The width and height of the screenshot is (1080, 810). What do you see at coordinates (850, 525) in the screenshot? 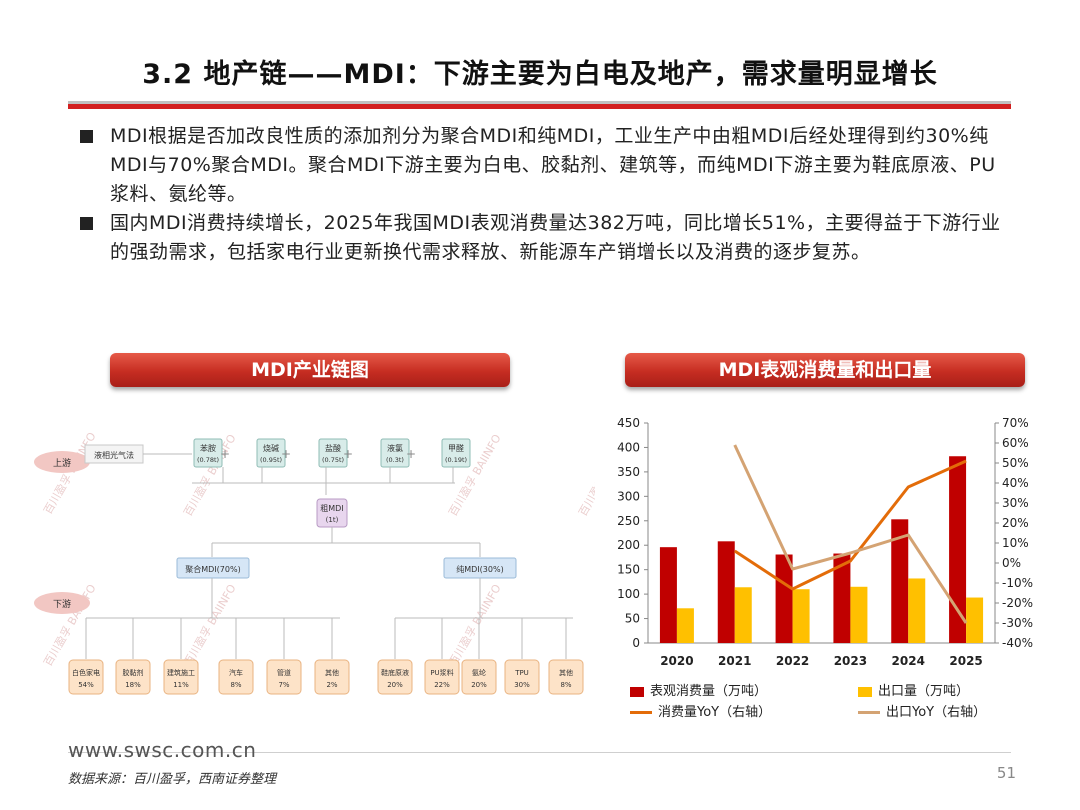
I see `line-consumption-yoy` at bounding box center [850, 525].